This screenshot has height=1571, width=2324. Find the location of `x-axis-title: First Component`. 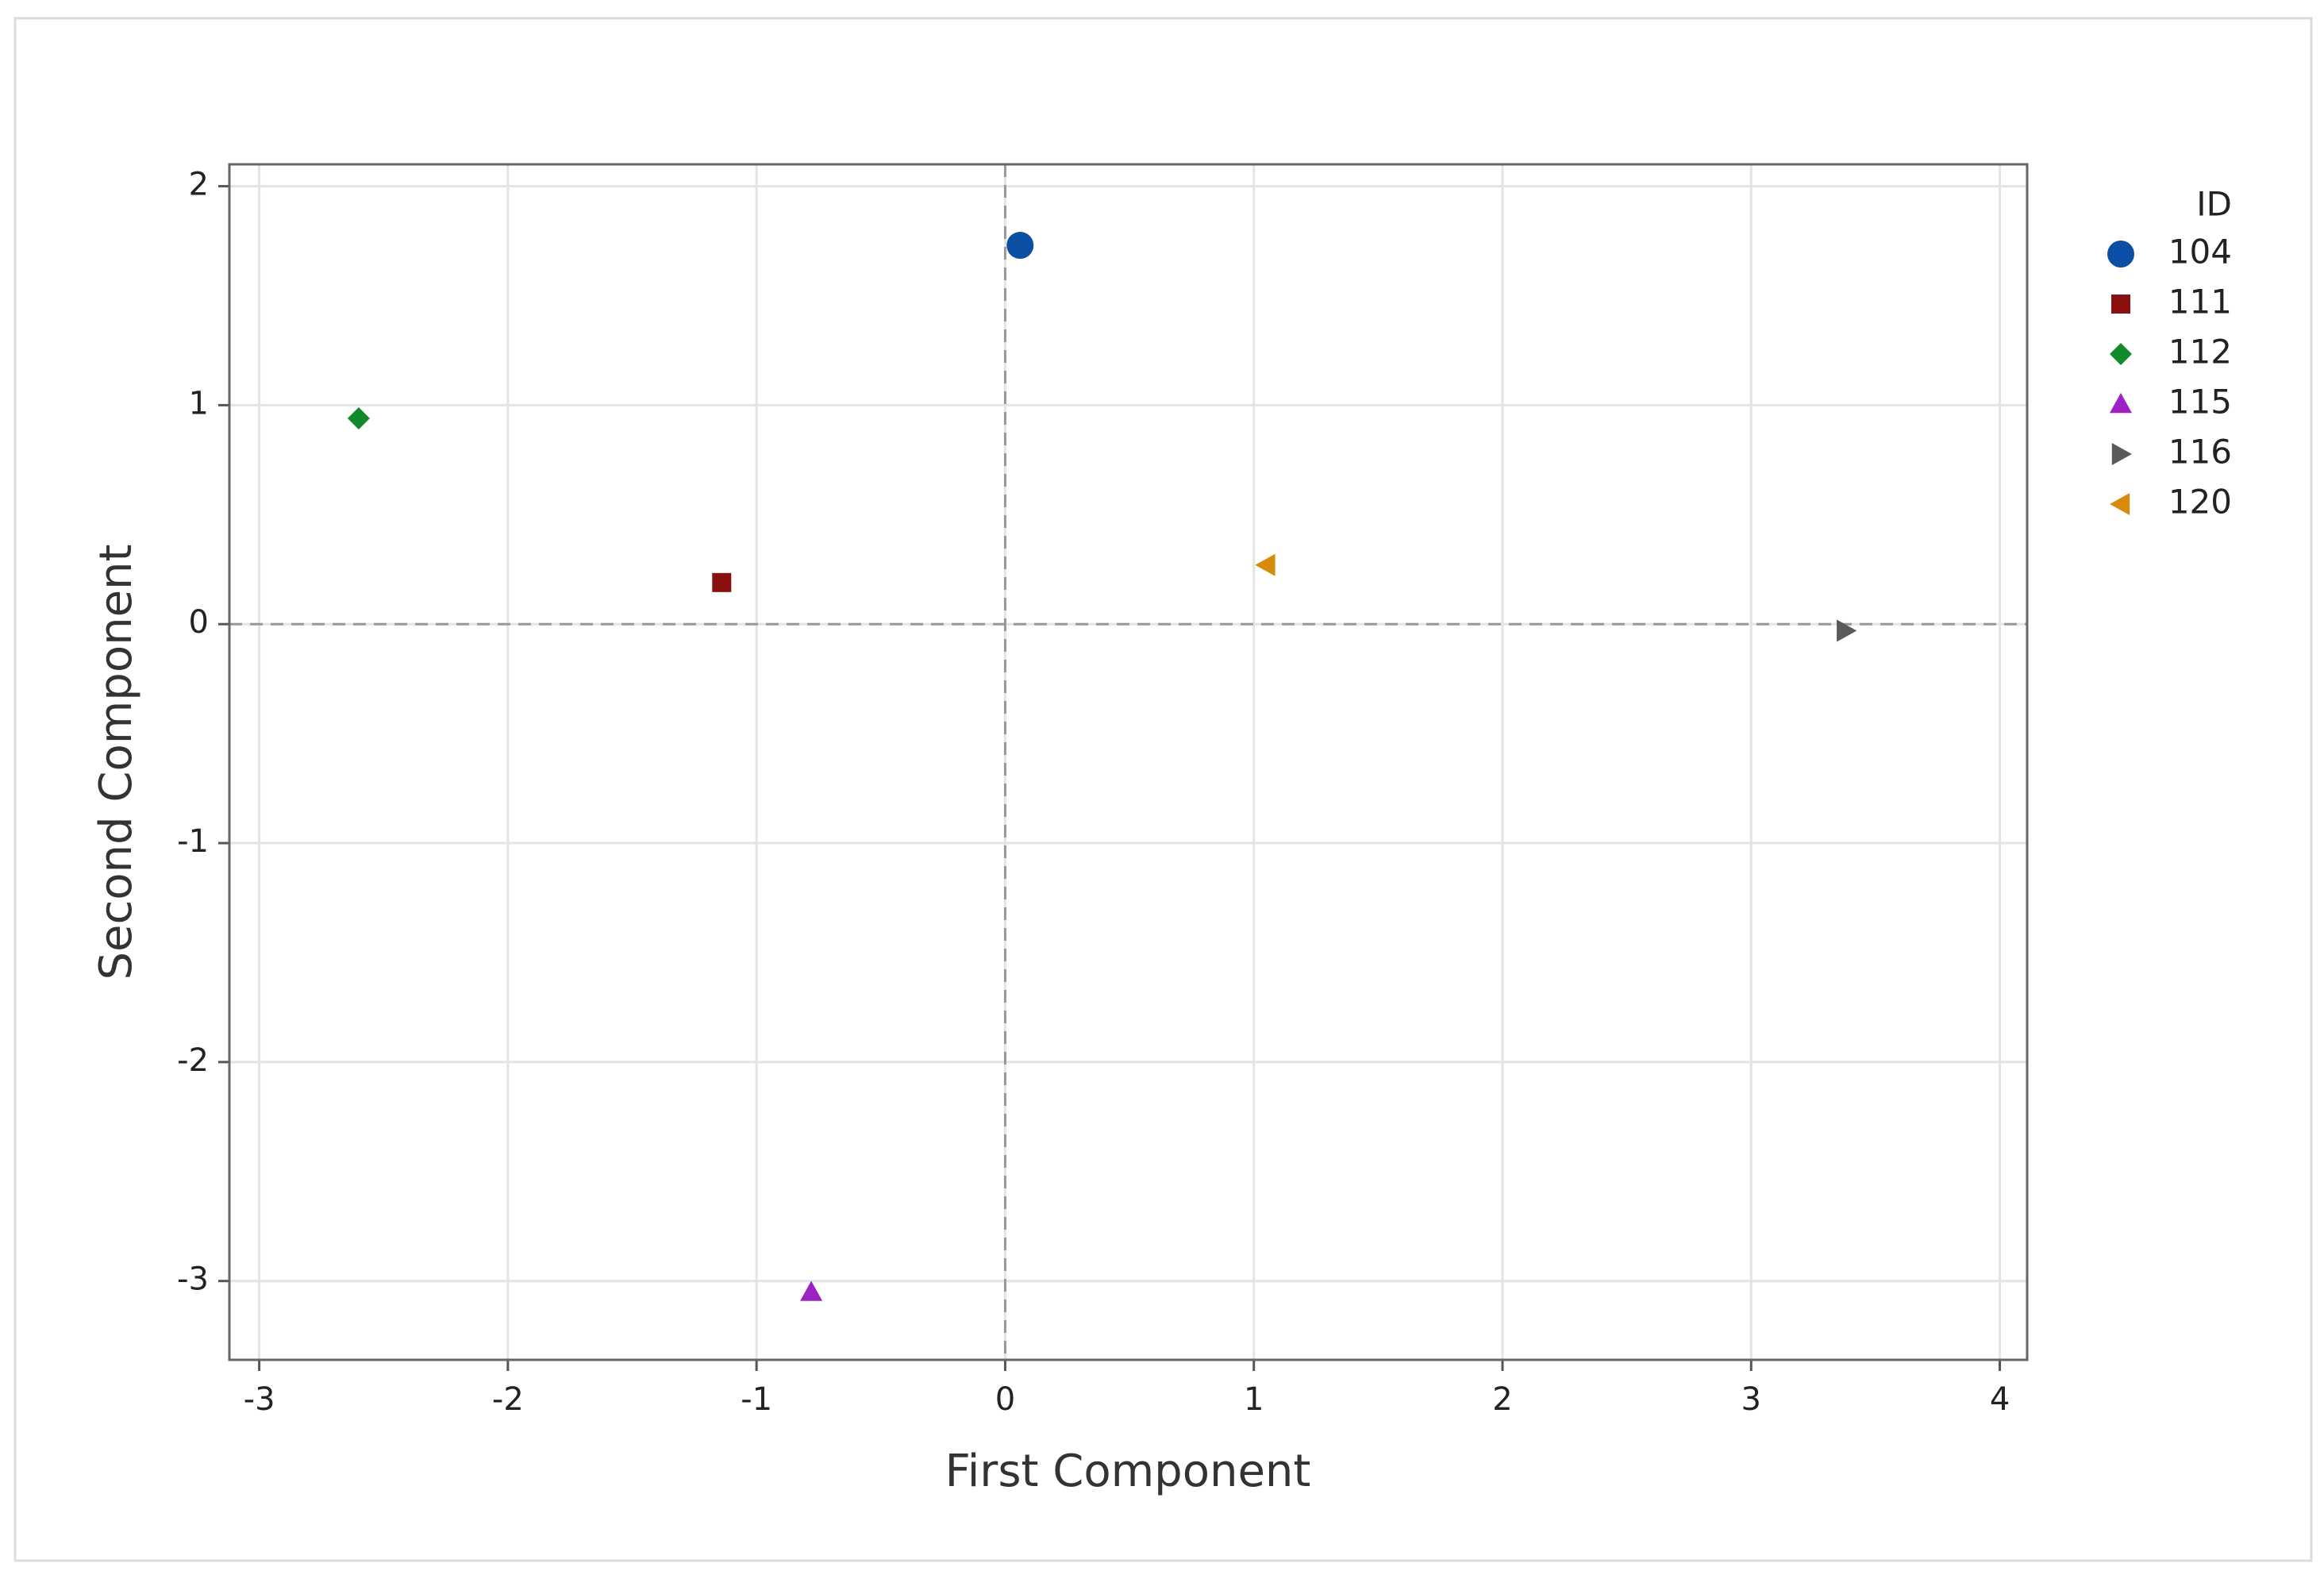

x-axis-title: First Component is located at coordinates (1128, 1472).